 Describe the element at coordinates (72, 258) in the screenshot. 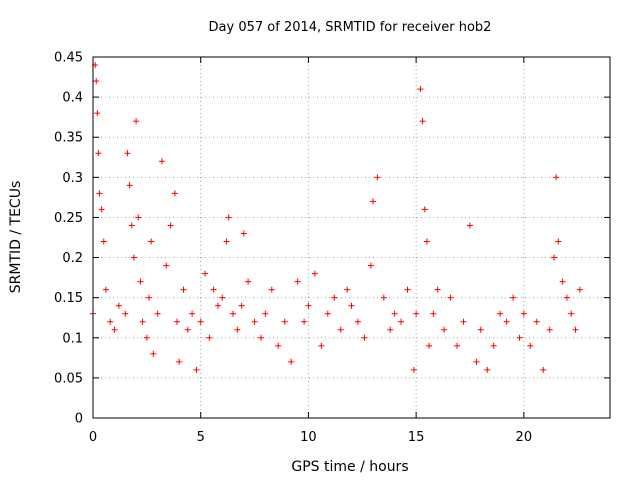

I see `y-tick-label: 0.2` at that location.